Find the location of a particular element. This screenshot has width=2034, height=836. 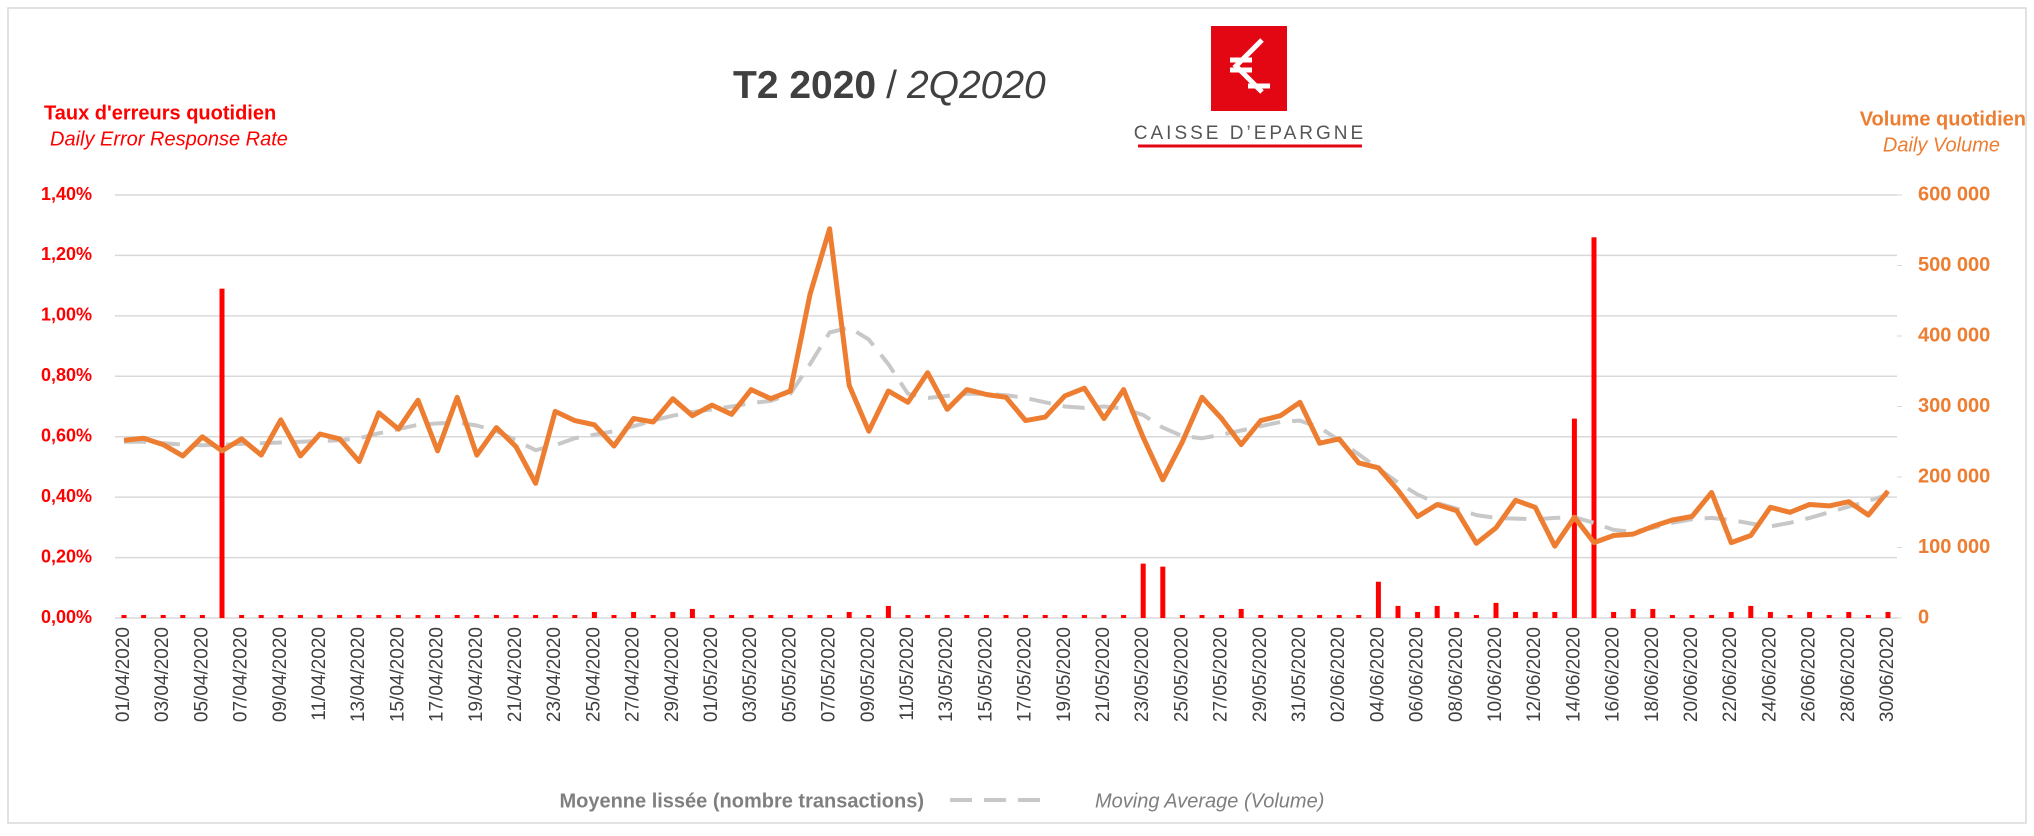

y-tick-label: 0,20% is located at coordinates (66, 556).